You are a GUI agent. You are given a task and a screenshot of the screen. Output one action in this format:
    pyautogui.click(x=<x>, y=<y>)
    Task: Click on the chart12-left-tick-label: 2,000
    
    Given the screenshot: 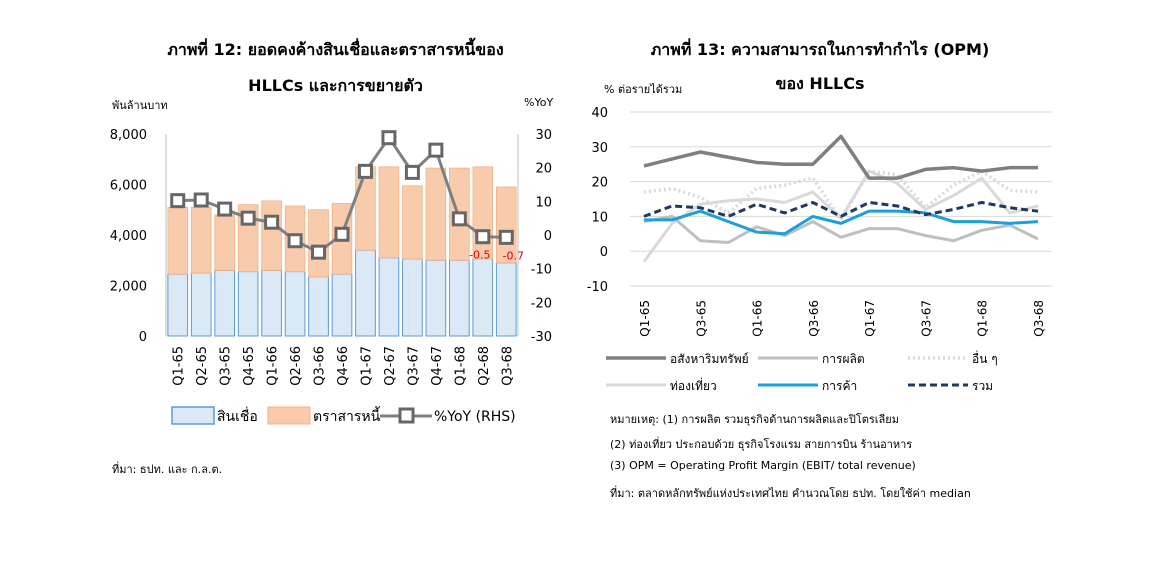 What is the action you would take?
    pyautogui.click(x=128, y=287)
    